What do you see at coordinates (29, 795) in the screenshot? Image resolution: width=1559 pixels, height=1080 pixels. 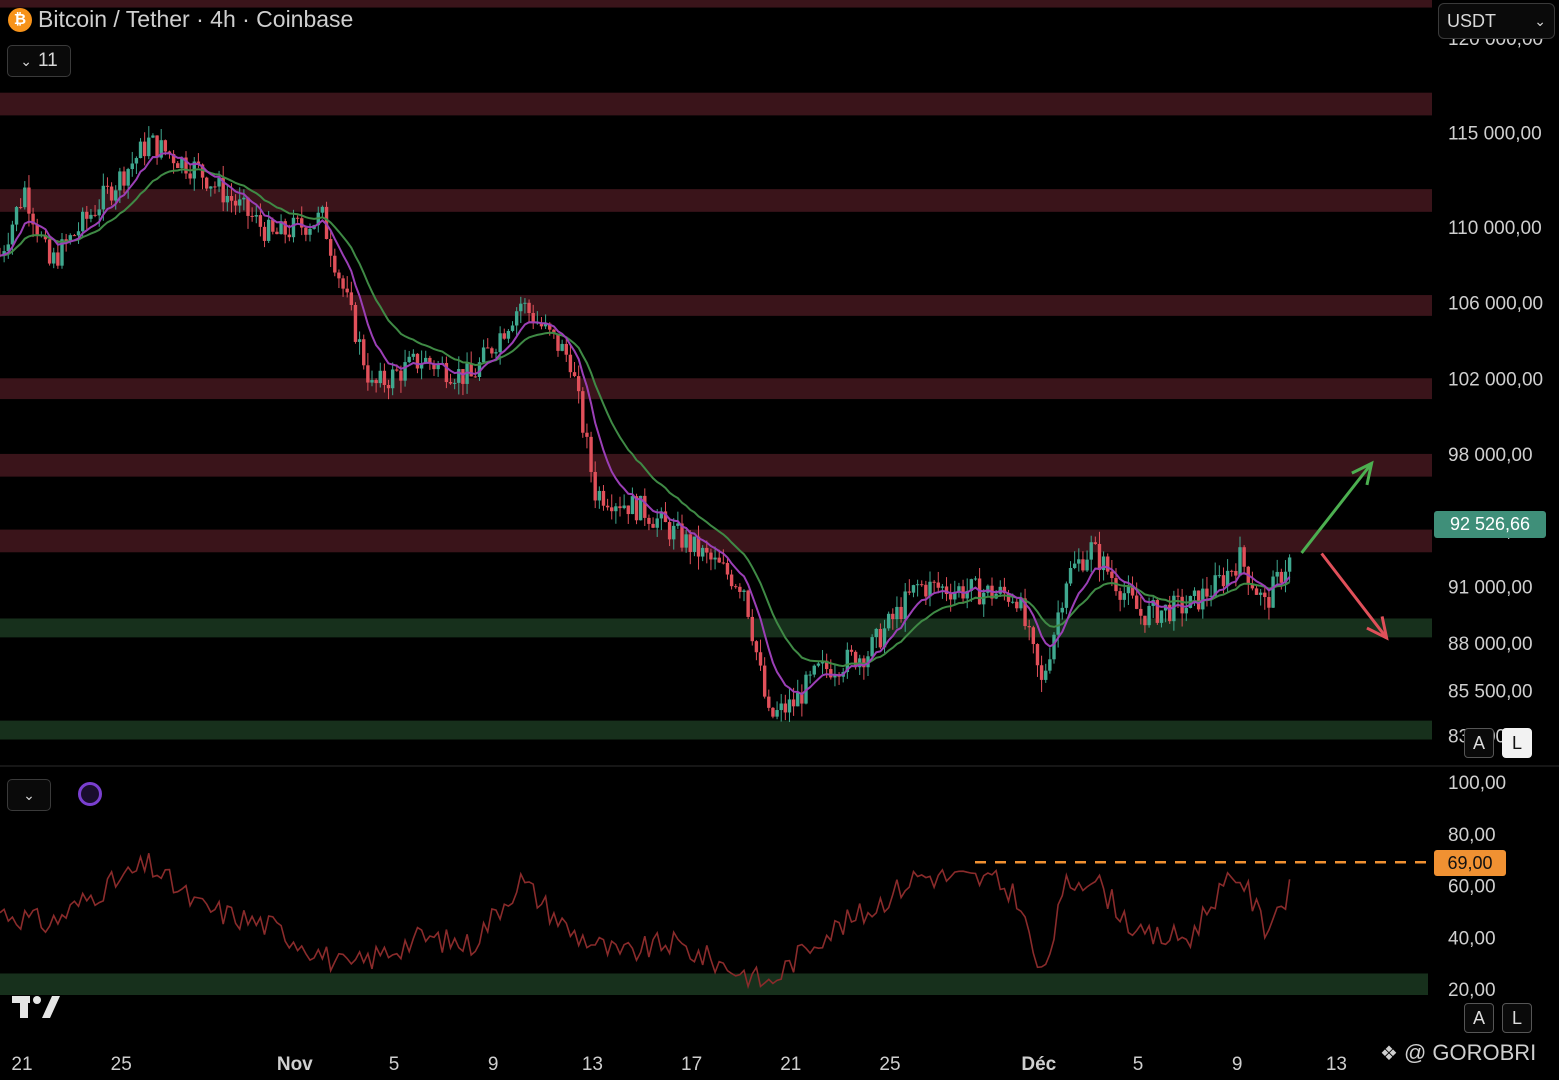 I see `rsi-pane-collapse-button: ⌄` at bounding box center [29, 795].